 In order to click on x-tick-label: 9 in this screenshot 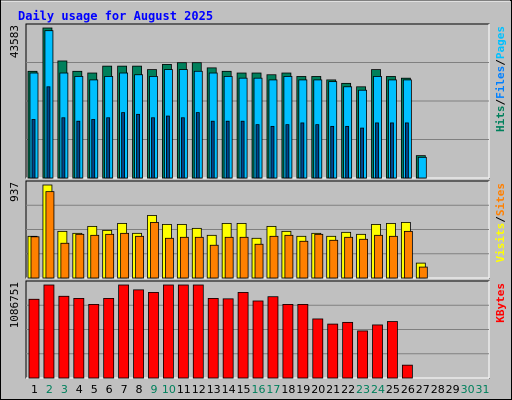, I will do `click(153, 389)`.